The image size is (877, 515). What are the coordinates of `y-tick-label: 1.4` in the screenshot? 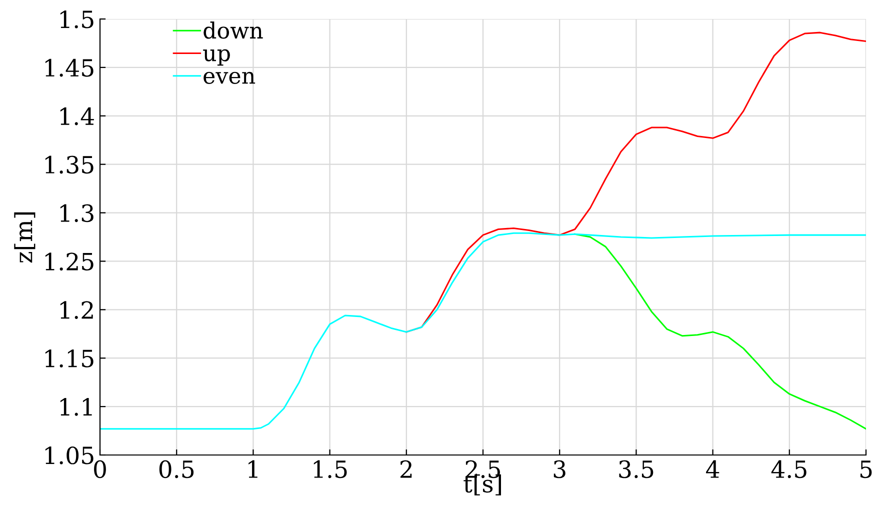 It's located at (77, 116).